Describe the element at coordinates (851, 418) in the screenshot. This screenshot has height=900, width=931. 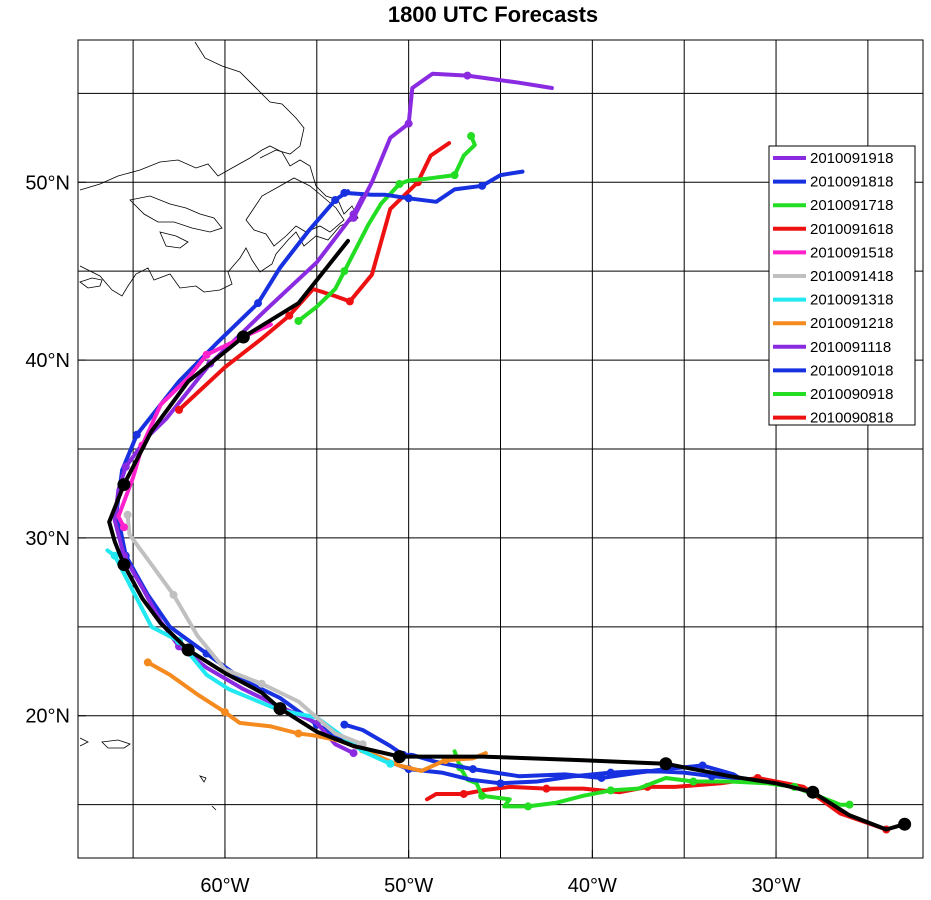
I see `legend-entry-label: 2010090818` at that location.